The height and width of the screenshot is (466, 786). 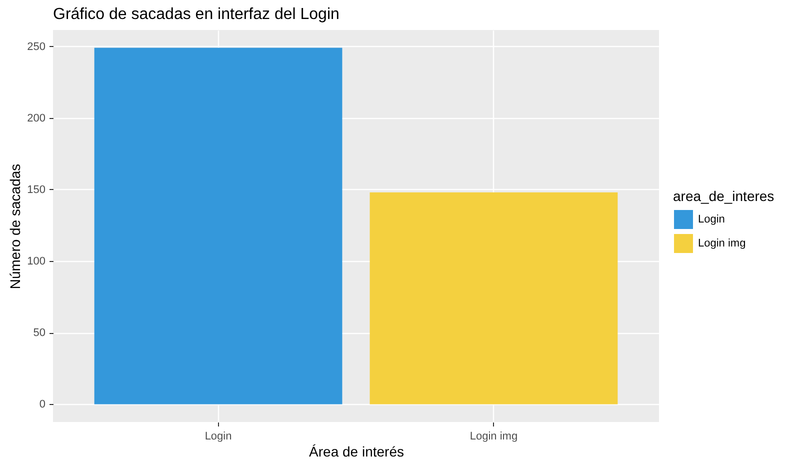 I want to click on y-tick-label: 50, so click(x=39, y=333).